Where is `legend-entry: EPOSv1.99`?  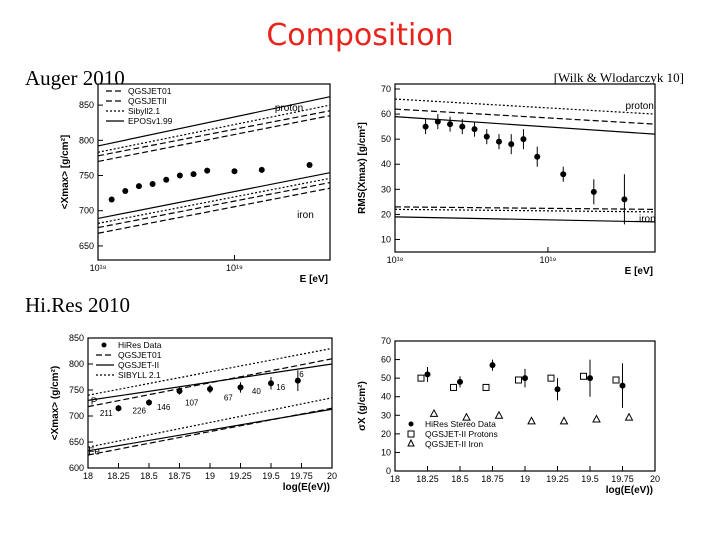 legend-entry: EPOSv1.99 is located at coordinates (150, 121).